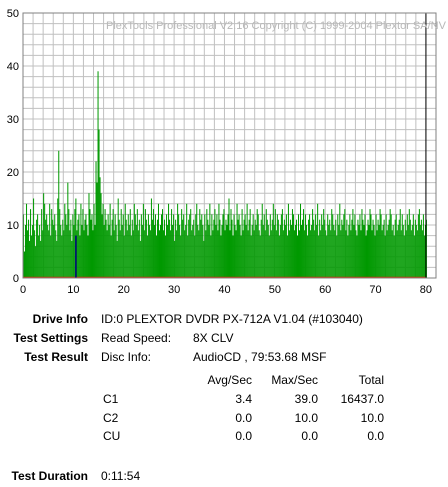  Describe the element at coordinates (49, 476) in the screenshot. I see `test-duration-label: Test Duration` at that location.